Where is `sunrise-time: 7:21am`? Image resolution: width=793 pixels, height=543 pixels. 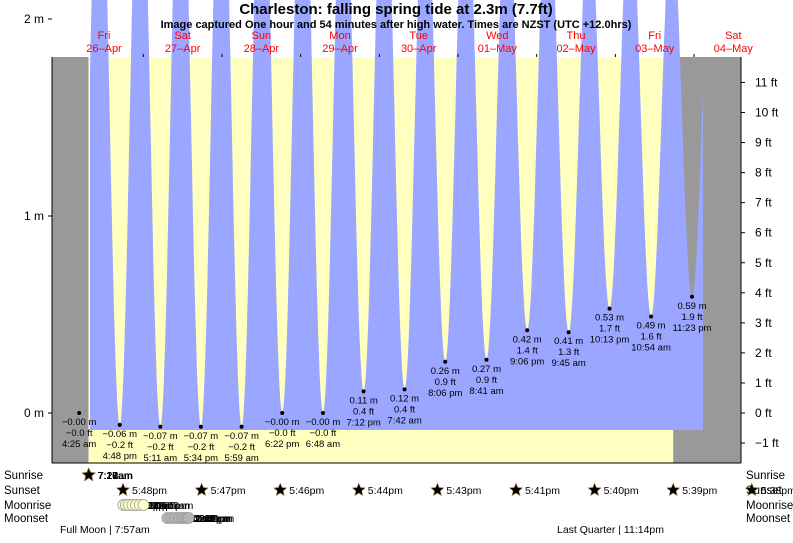 sunrise-time: 7:21am is located at coordinates (115, 476).